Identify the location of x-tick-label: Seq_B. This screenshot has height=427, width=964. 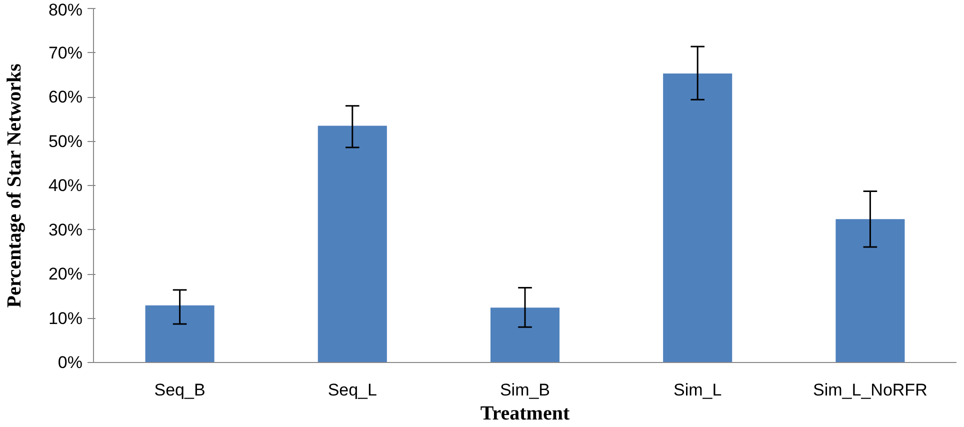
(180, 390).